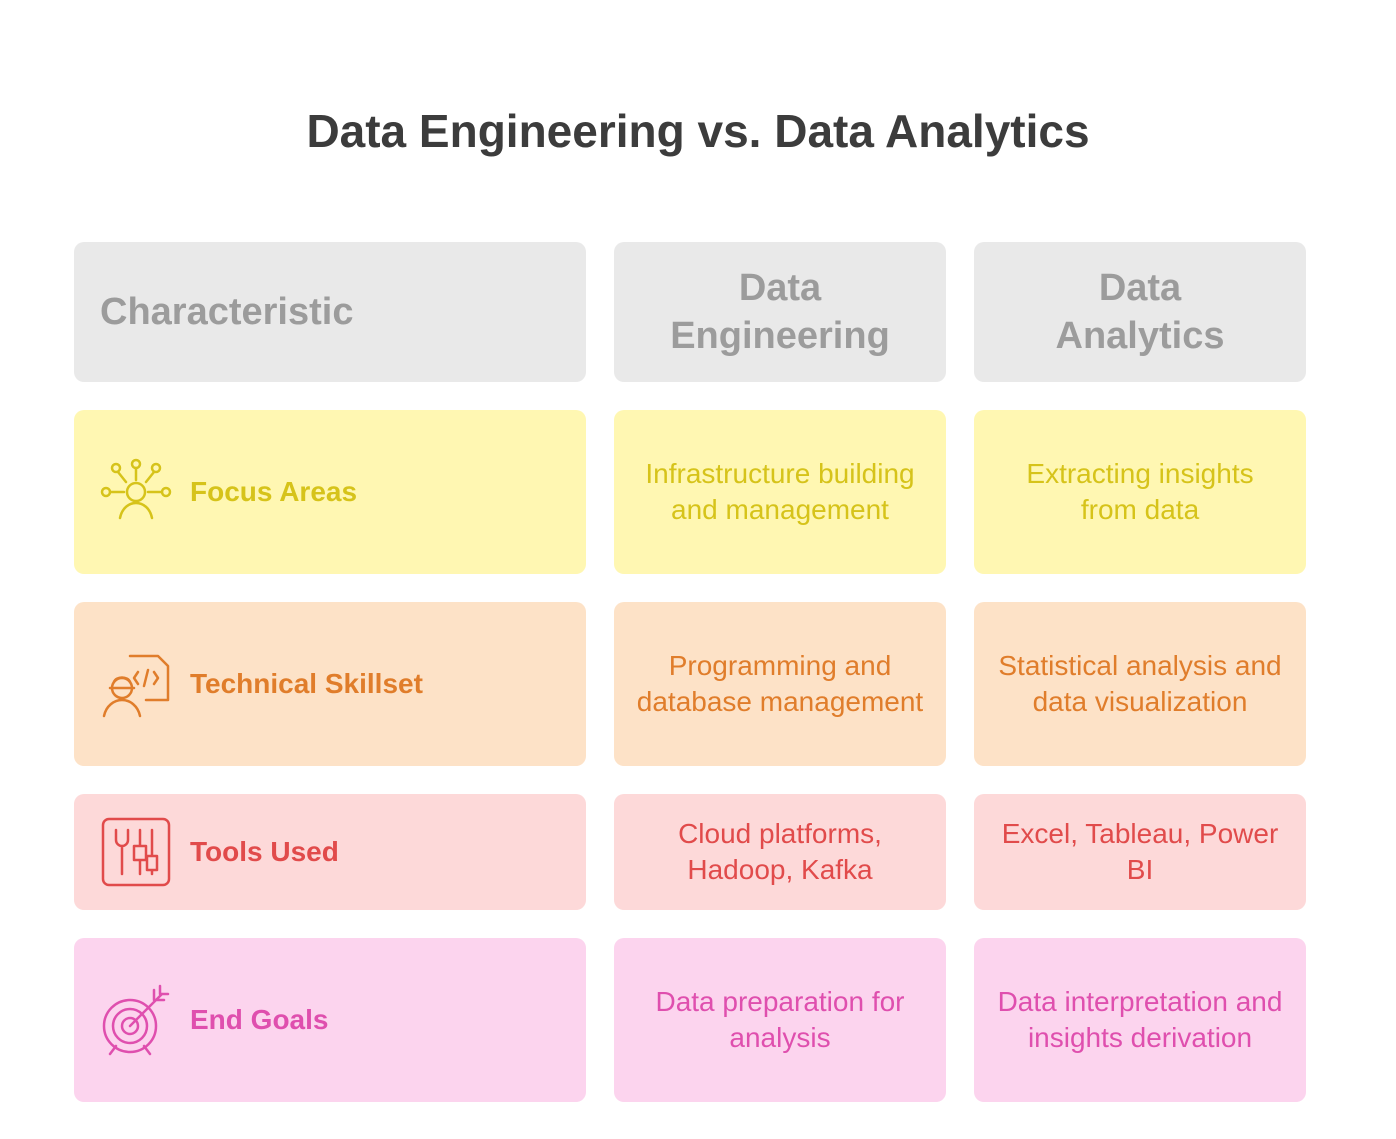  I want to click on row-label-text: Technical Skillset, so click(306, 683).